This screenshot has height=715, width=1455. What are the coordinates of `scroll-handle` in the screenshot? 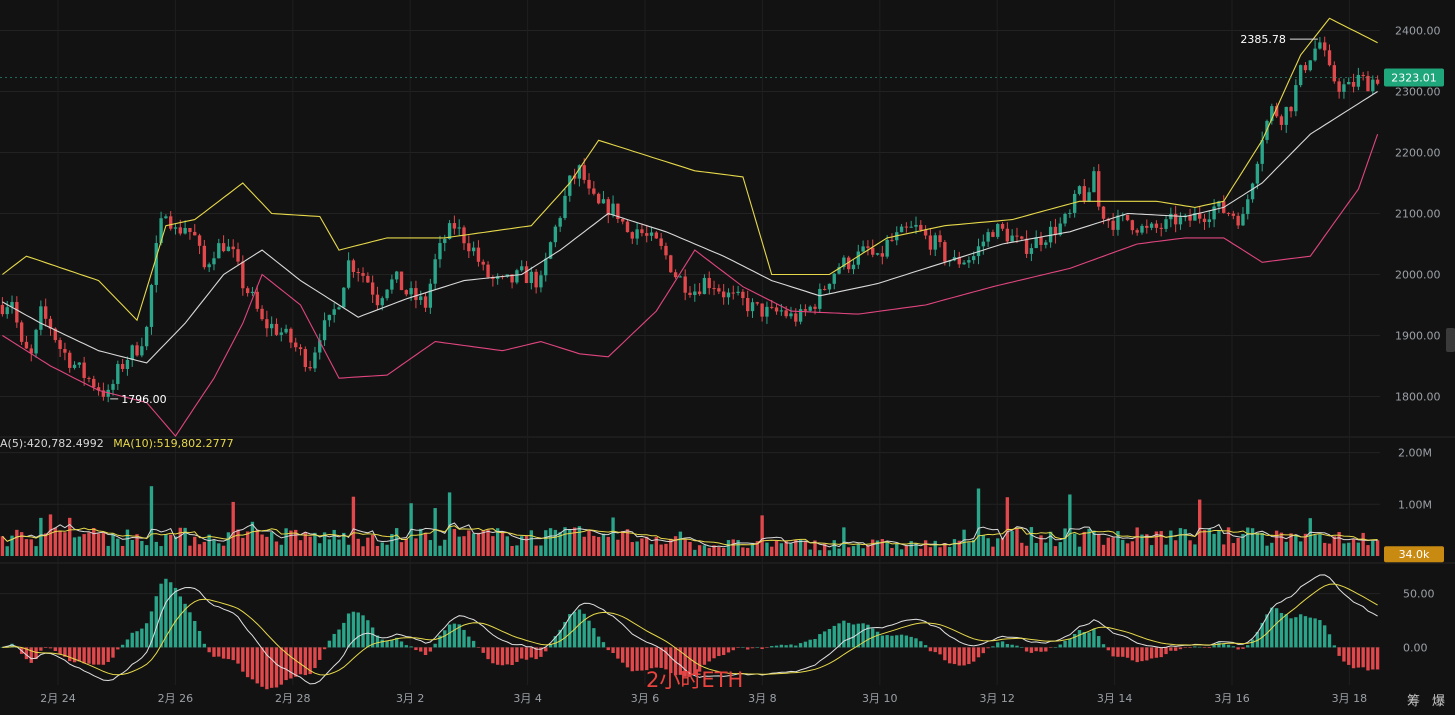 It's located at (1450, 340).